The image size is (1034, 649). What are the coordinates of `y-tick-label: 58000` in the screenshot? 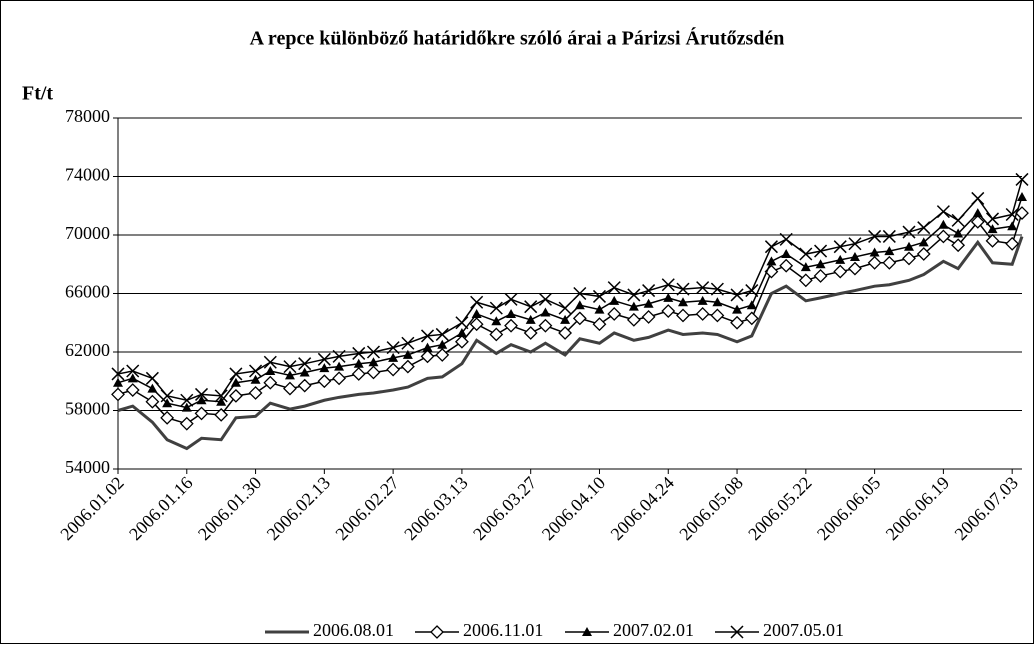 It's located at (87, 409).